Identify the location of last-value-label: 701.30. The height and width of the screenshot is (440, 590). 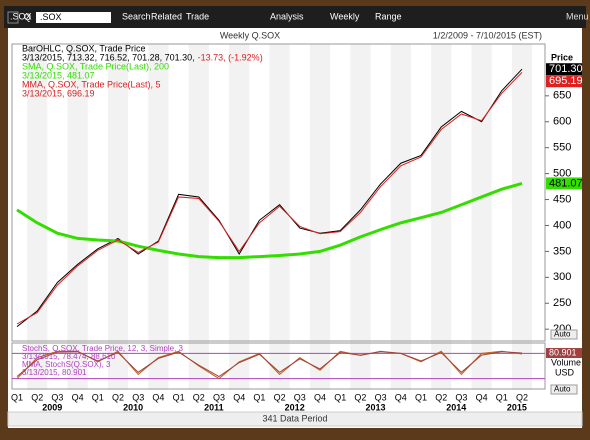
(566, 69).